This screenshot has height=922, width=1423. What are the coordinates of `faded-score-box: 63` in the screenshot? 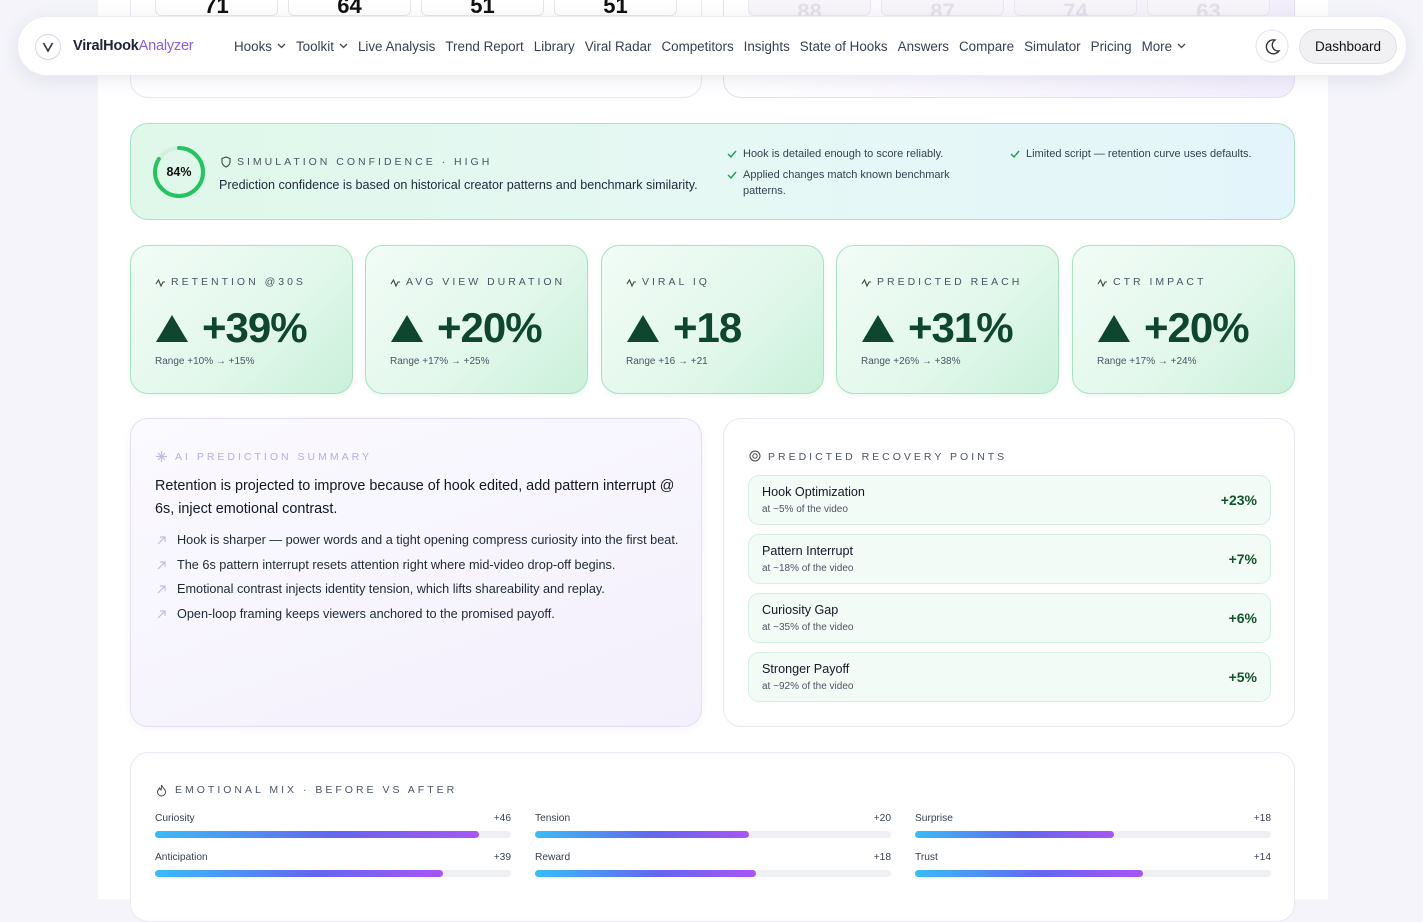 It's located at (1208, 12).